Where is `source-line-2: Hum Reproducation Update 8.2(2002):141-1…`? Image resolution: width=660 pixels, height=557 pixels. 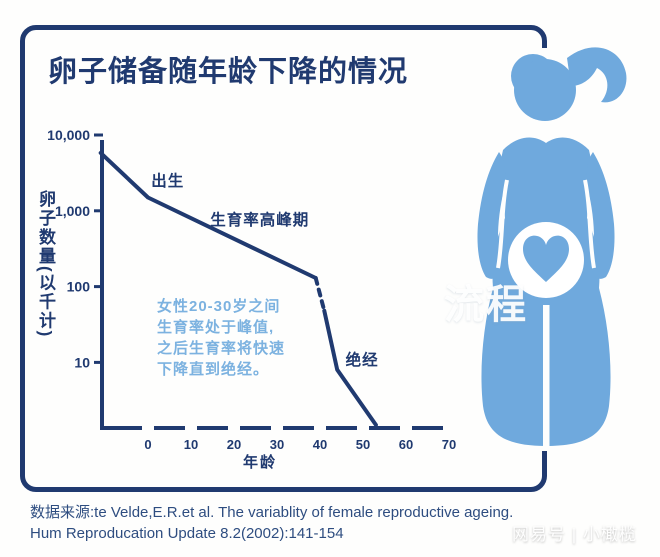
source-line-2: Hum Reproducation Update 8.2(2002):141-1… is located at coordinates (187, 533).